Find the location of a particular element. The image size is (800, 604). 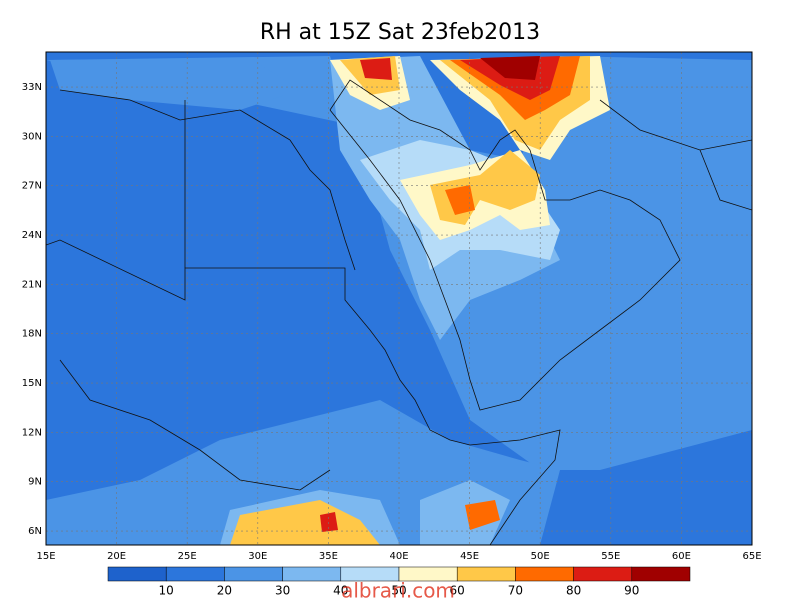

x-tick-label: 55E is located at coordinates (610, 556).